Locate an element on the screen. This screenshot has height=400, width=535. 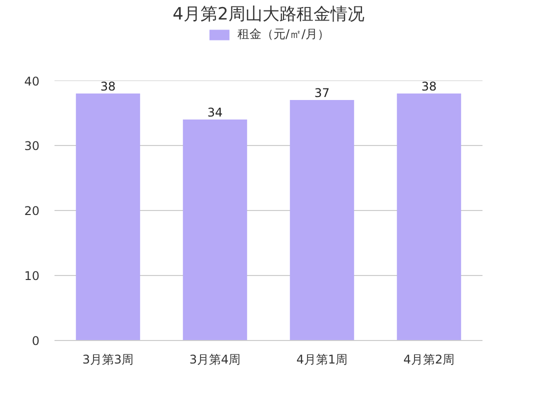
x-tick-label: 4月第2周 is located at coordinates (429, 359).